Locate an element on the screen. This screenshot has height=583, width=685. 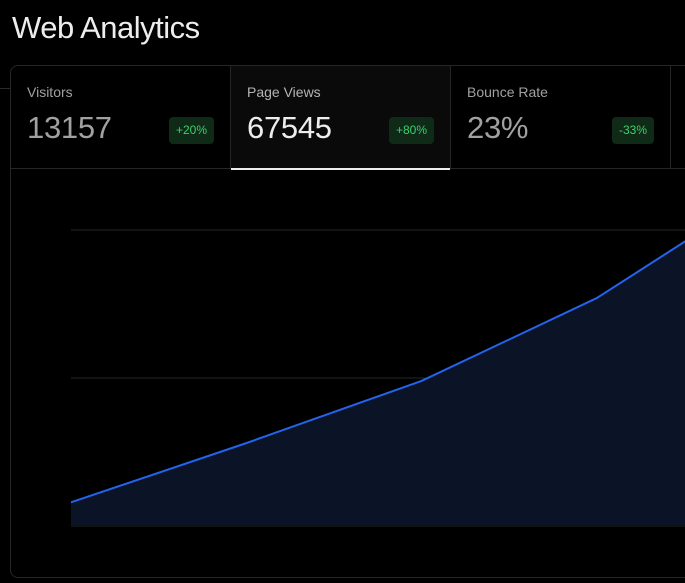
tab-page-views: Page Views 67545 +80% is located at coordinates (341, 118).